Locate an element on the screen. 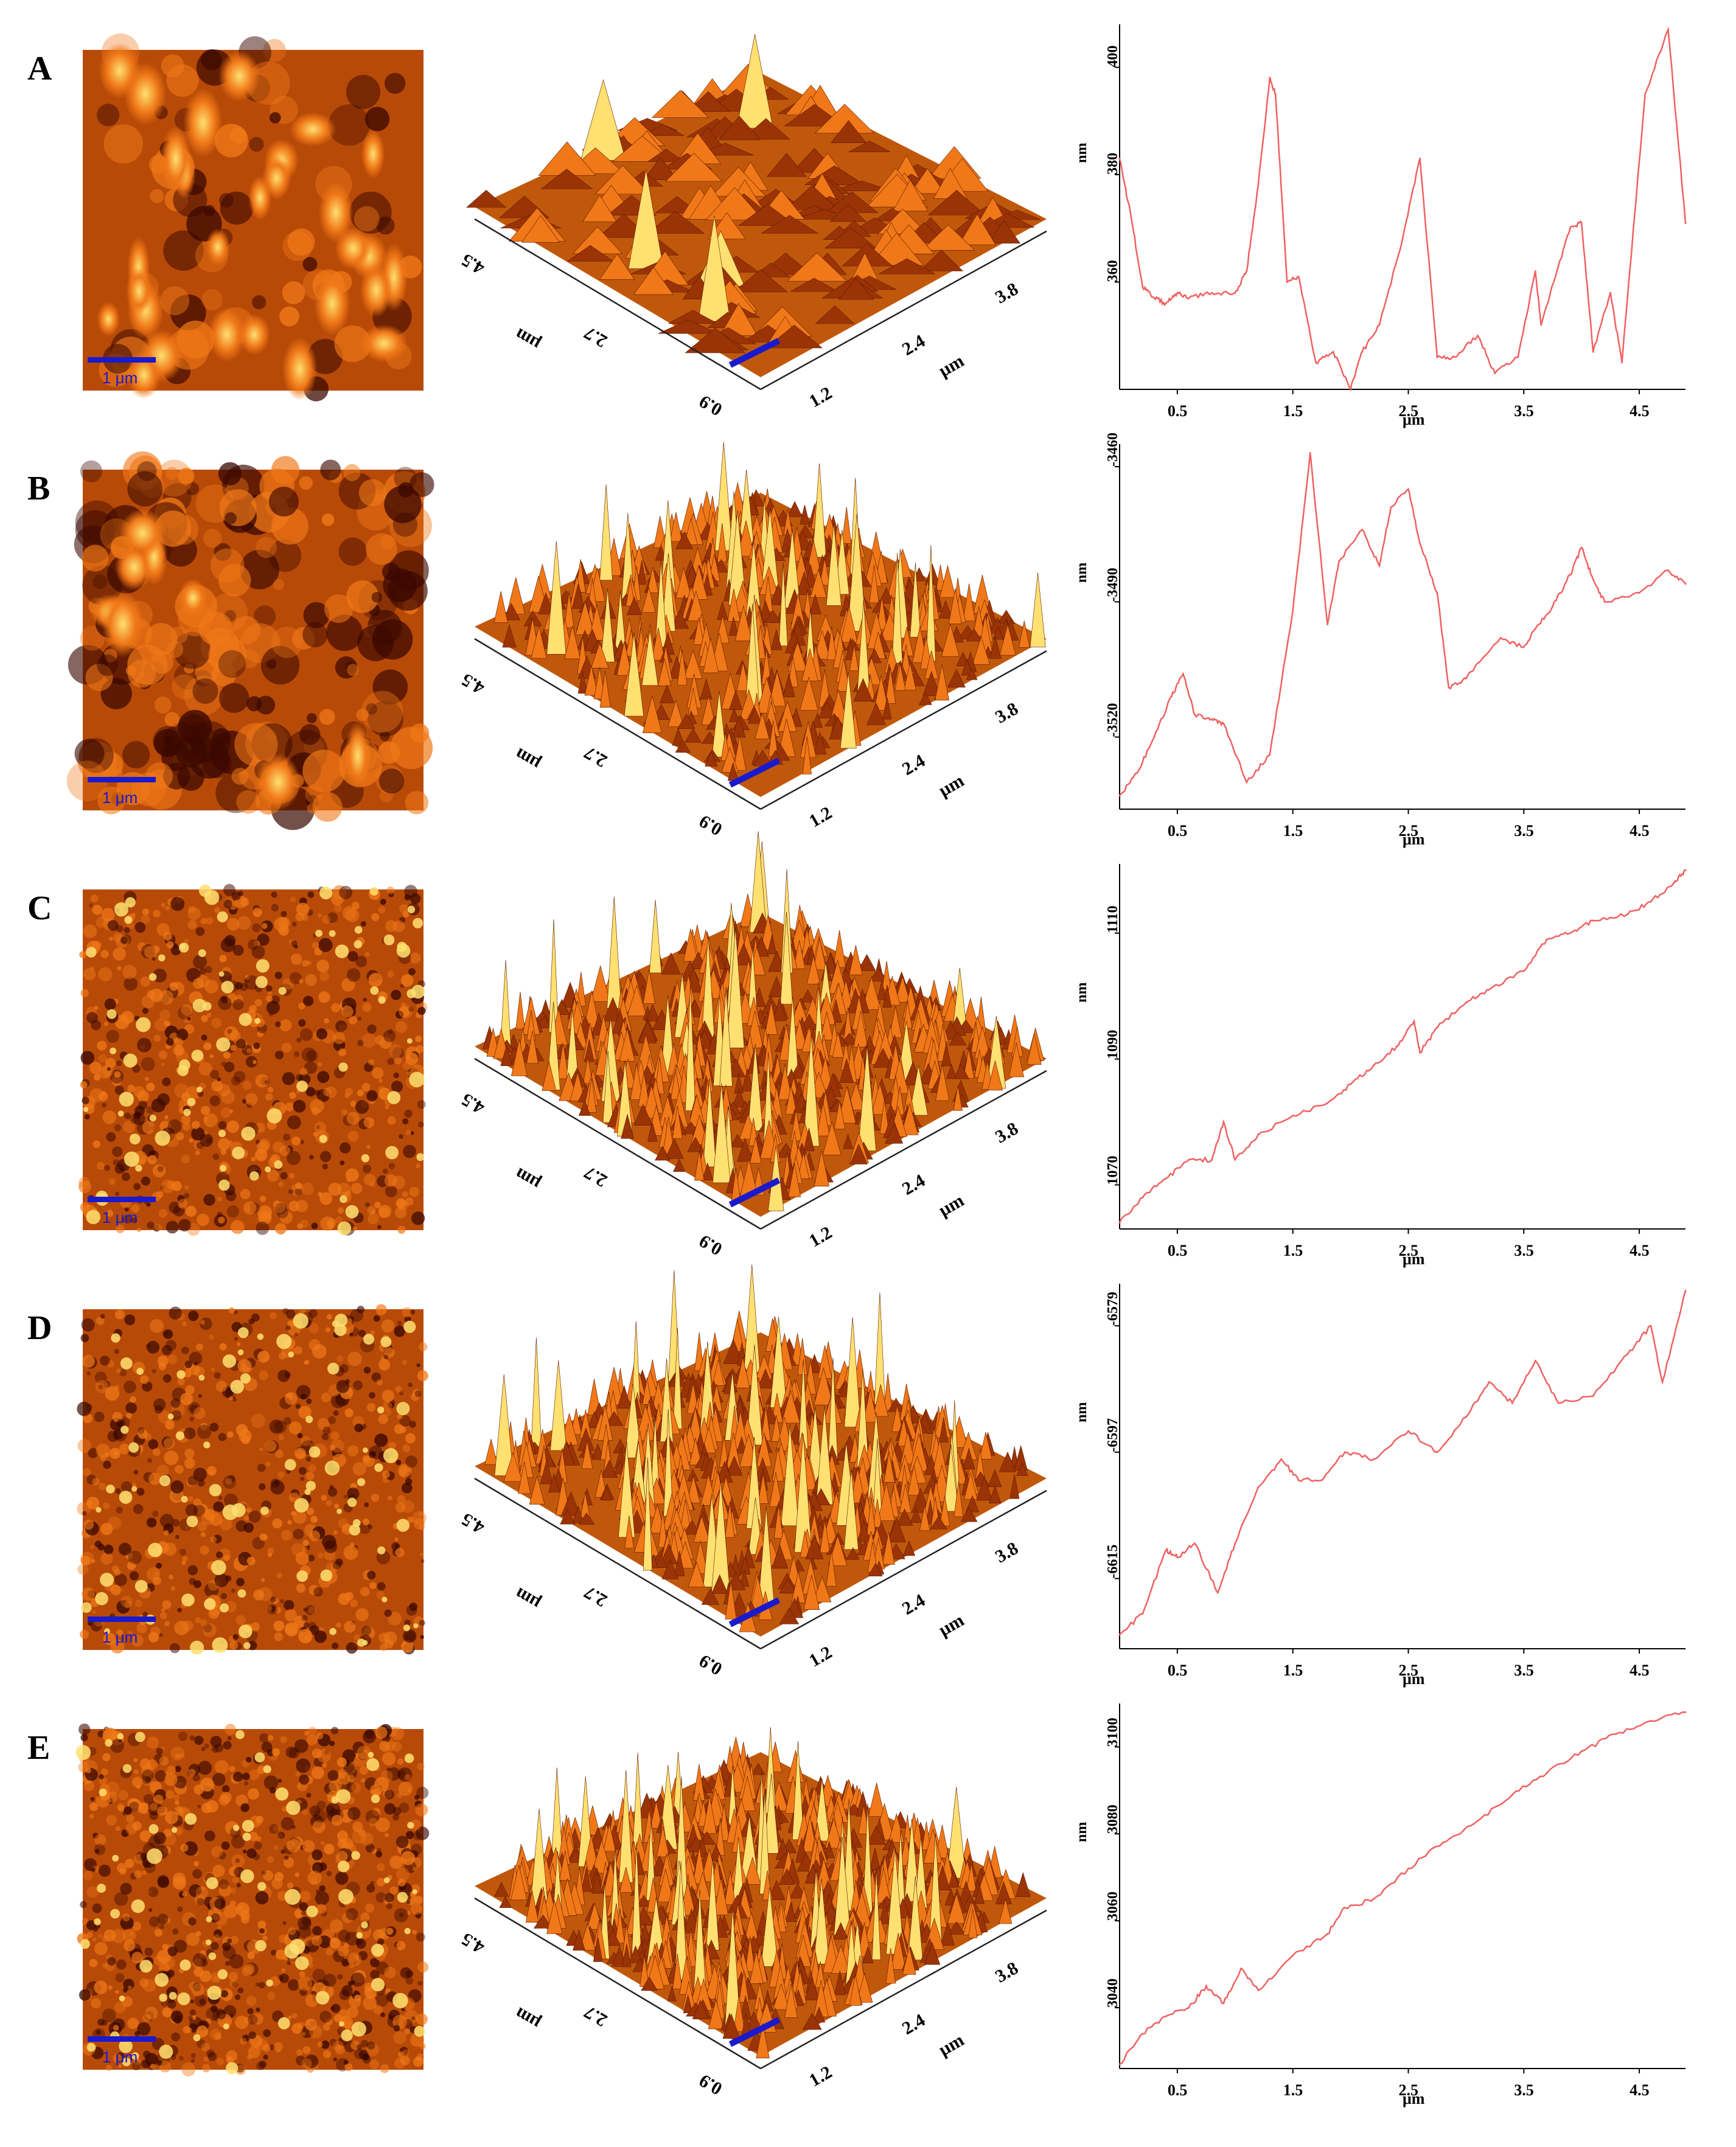  profile-series-line is located at coordinates (1402, 210).